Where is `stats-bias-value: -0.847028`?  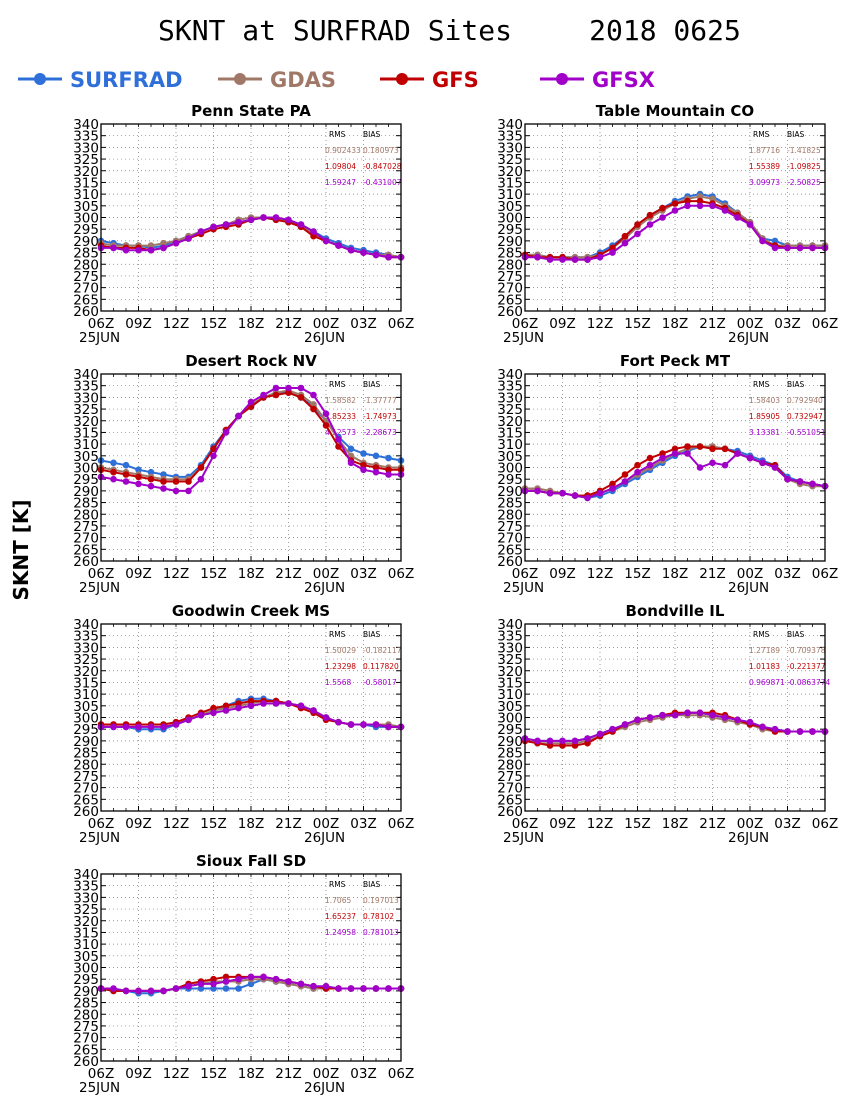
stats-bias-value: -0.847028 is located at coordinates (382, 166).